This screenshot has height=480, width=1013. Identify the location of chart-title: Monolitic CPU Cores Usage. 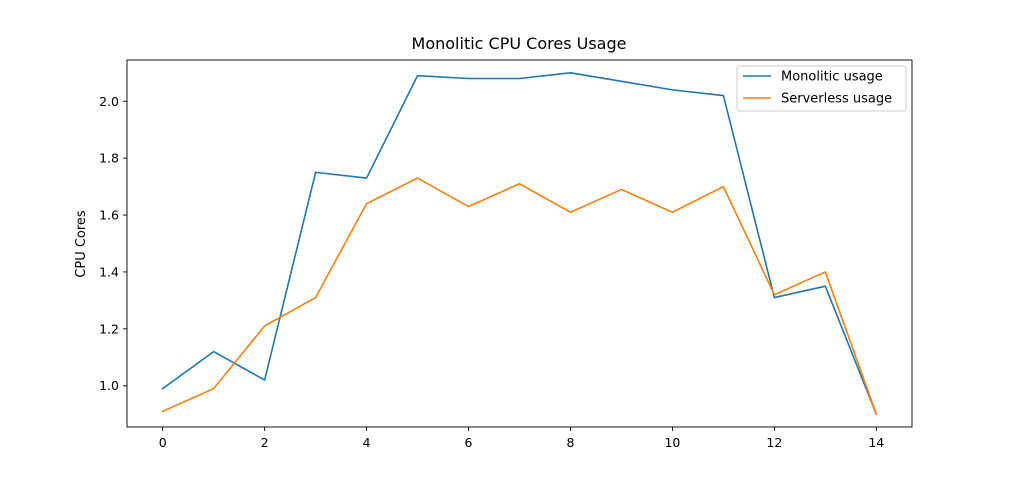
(519, 43).